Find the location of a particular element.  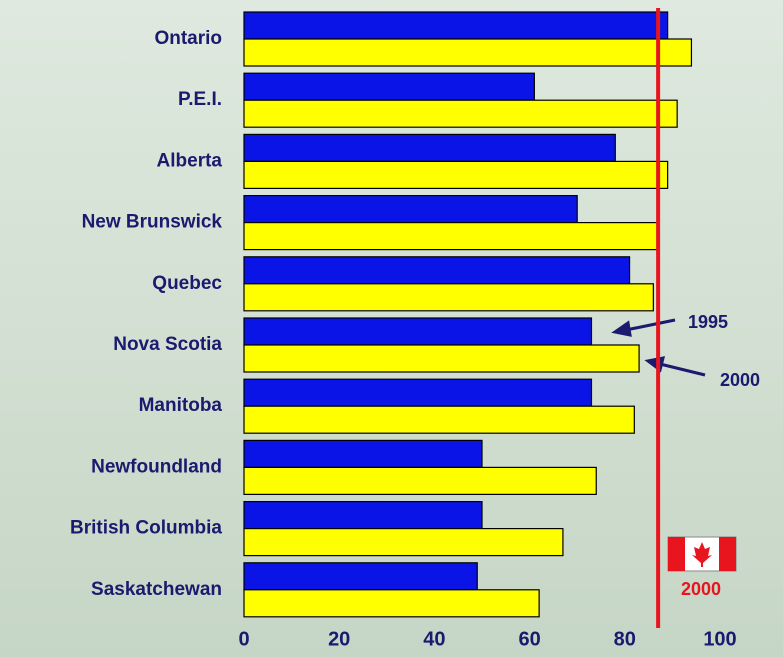

category-label: New Brunswick is located at coordinates (152, 222).